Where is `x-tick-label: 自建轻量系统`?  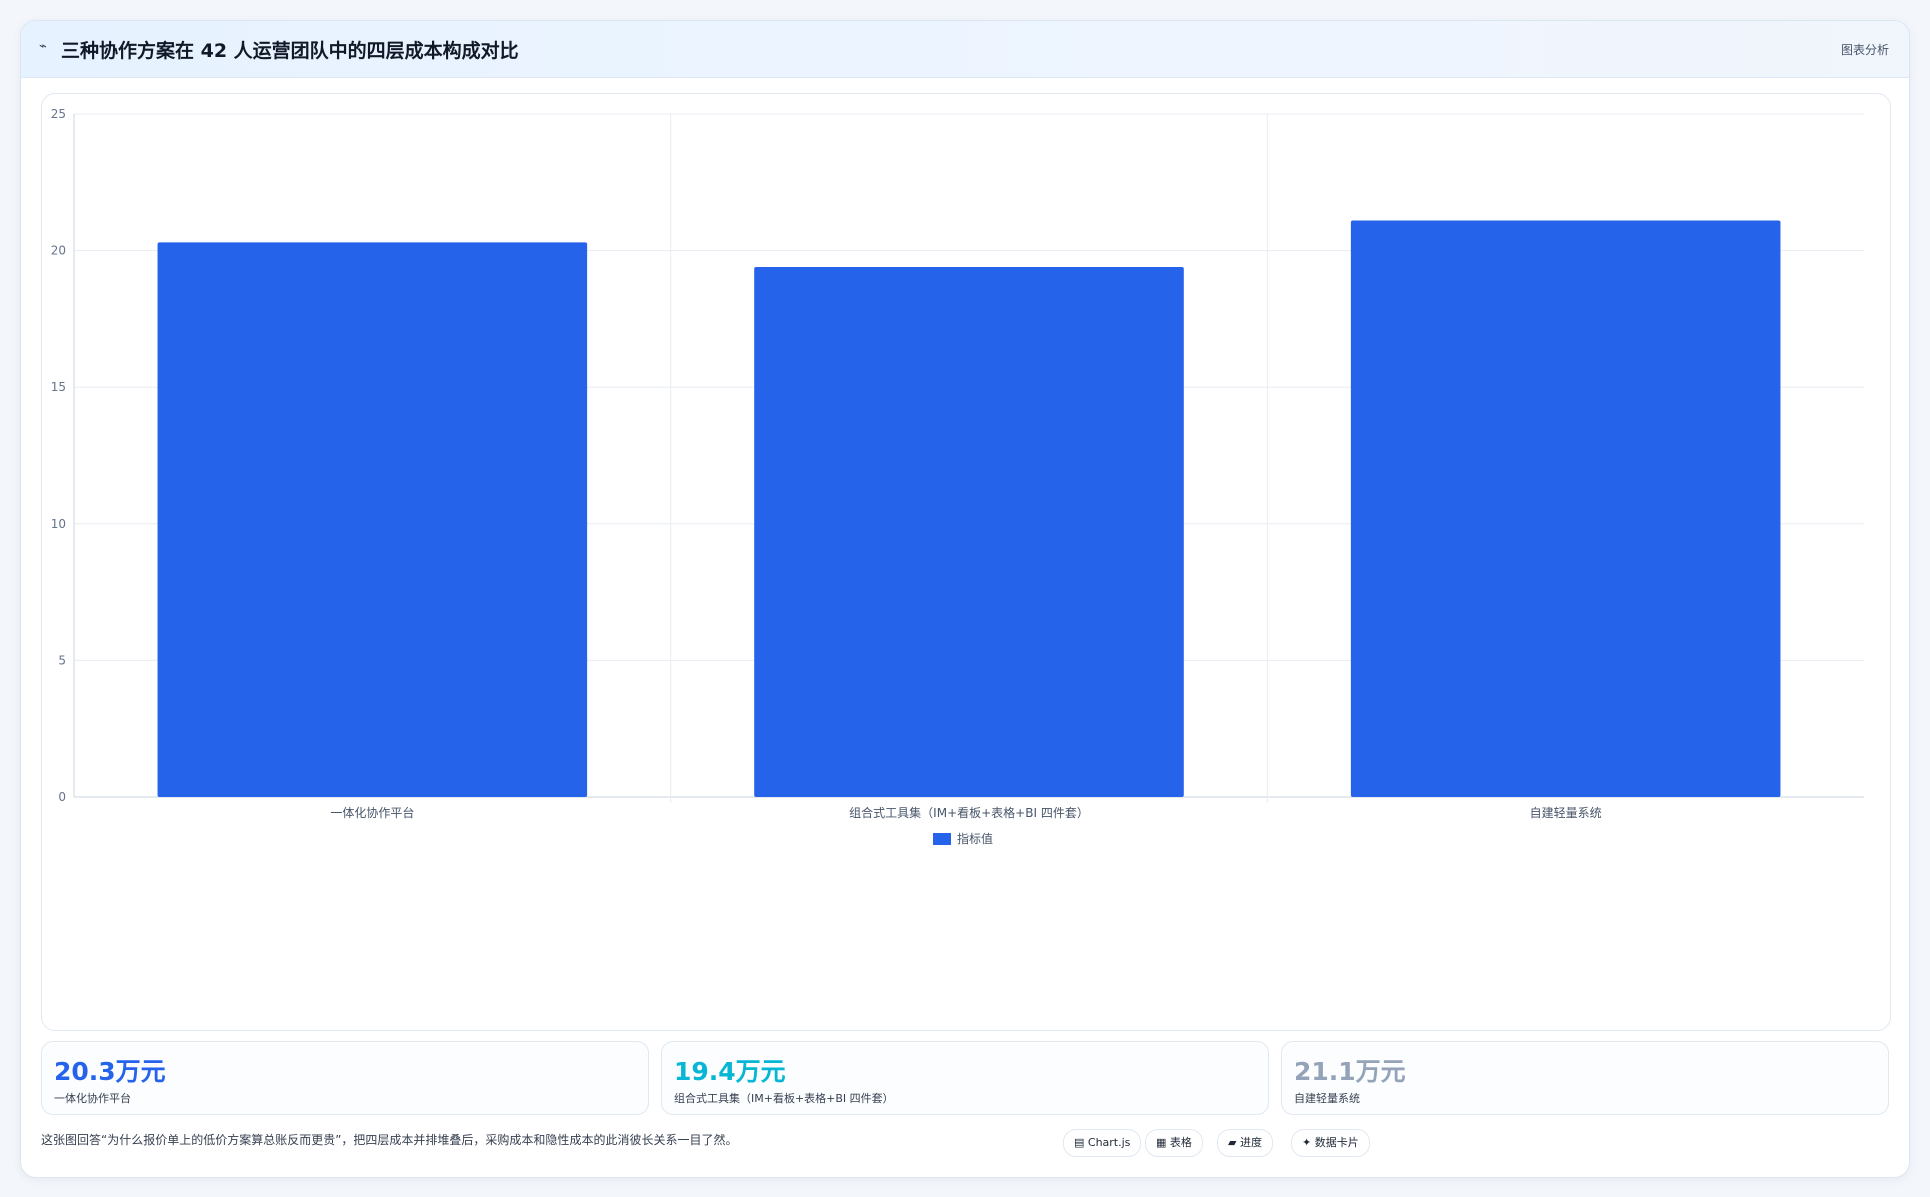 x-tick-label: 自建轻量系统 is located at coordinates (1566, 813).